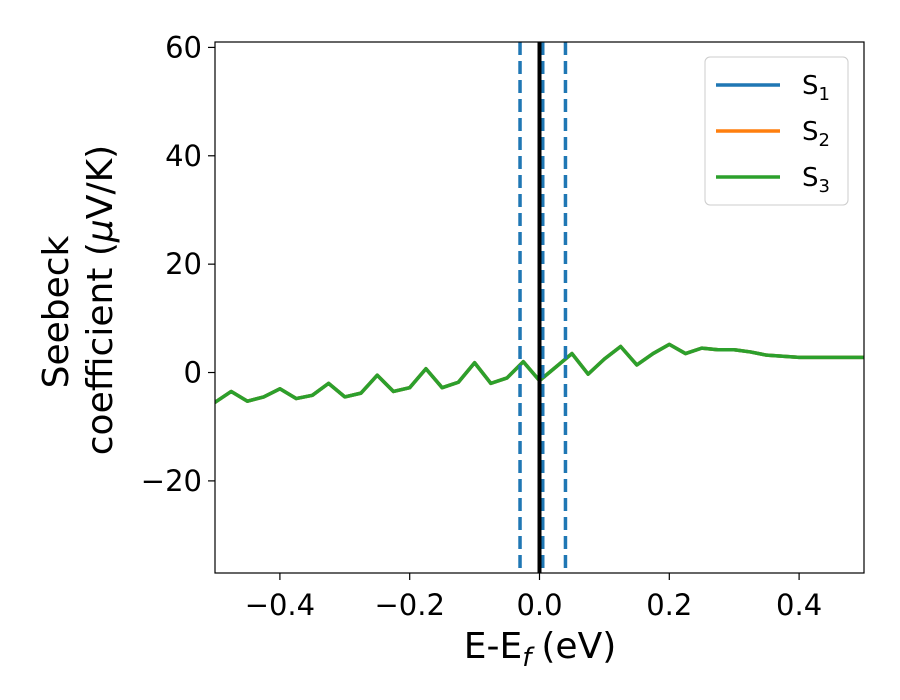 The image size is (900, 700). Describe the element at coordinates (776, 131) in the screenshot. I see `legend: S1 S2 S3` at that location.